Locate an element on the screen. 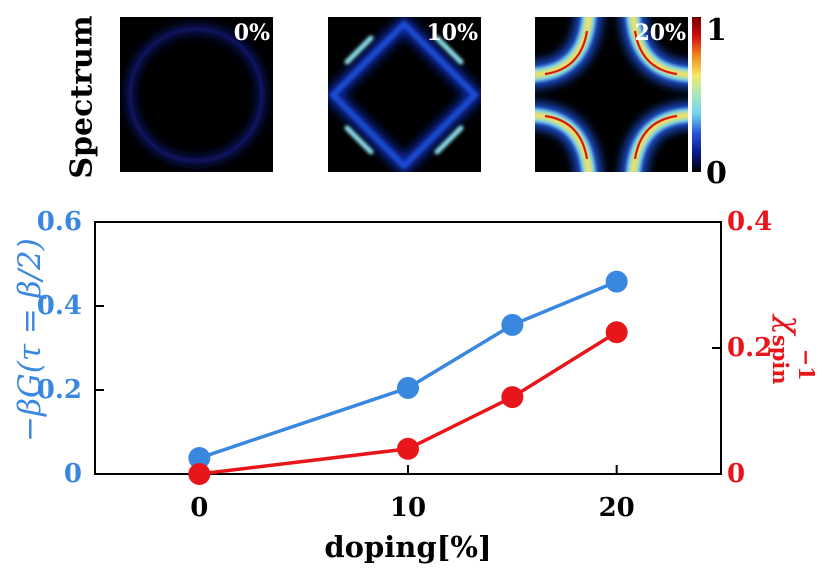 The image size is (831, 570). y-axis-right-label: χspin−1 is located at coordinates (794, 348).